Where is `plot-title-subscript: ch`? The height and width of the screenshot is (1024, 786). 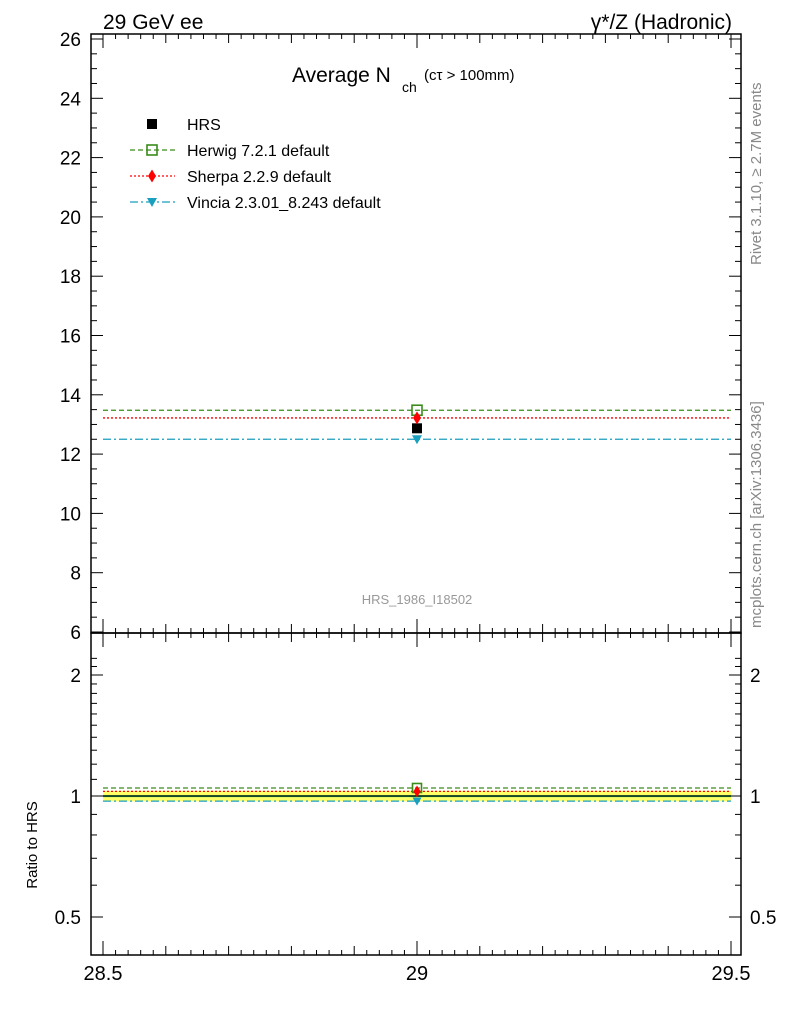
plot-title-subscript: ch is located at coordinates (409, 87).